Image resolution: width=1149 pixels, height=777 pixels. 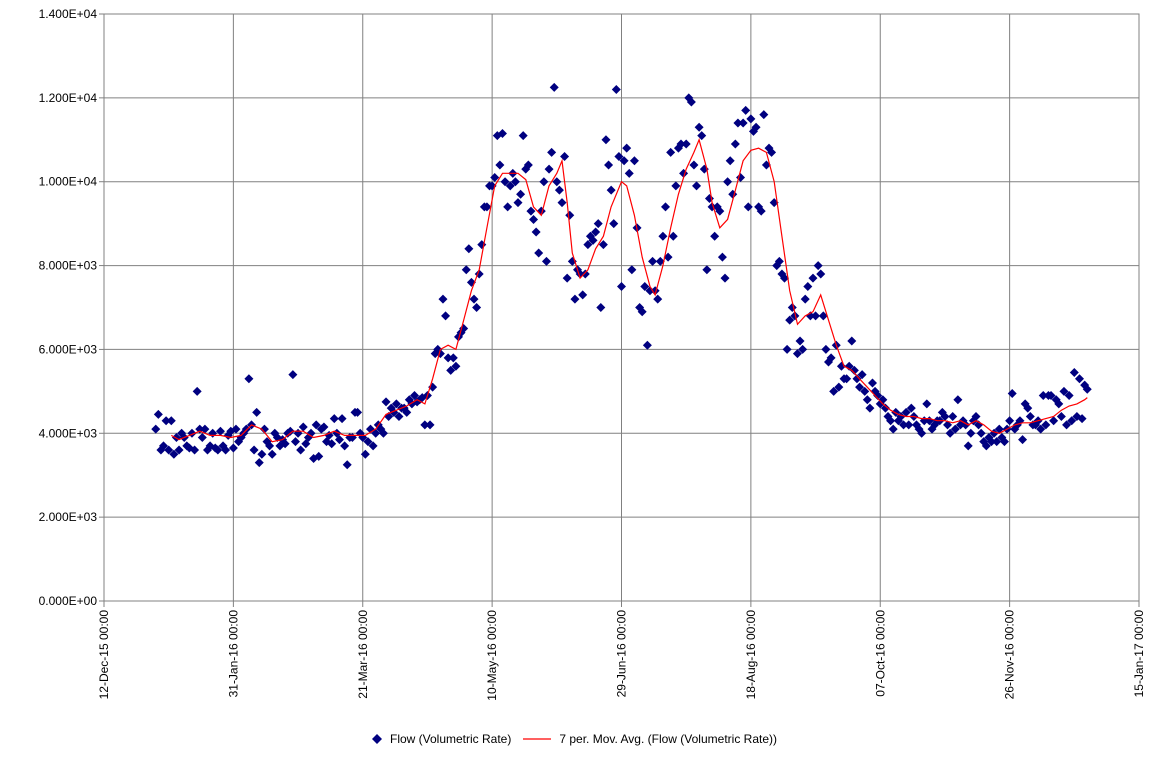 I want to click on x-tick-label: 18-Aug-16 00:00, so click(x=751, y=655).